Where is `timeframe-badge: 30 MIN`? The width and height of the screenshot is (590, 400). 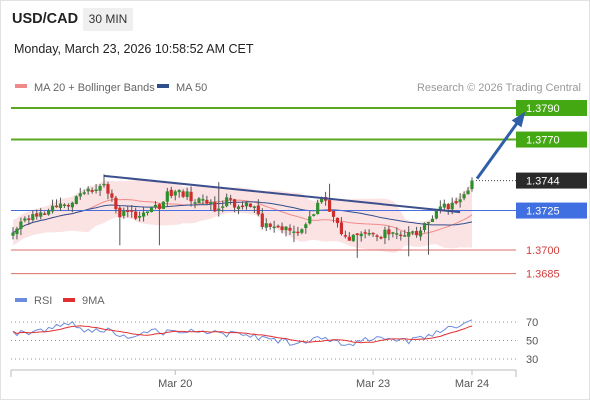
timeframe-badge: 30 MIN is located at coordinates (108, 19).